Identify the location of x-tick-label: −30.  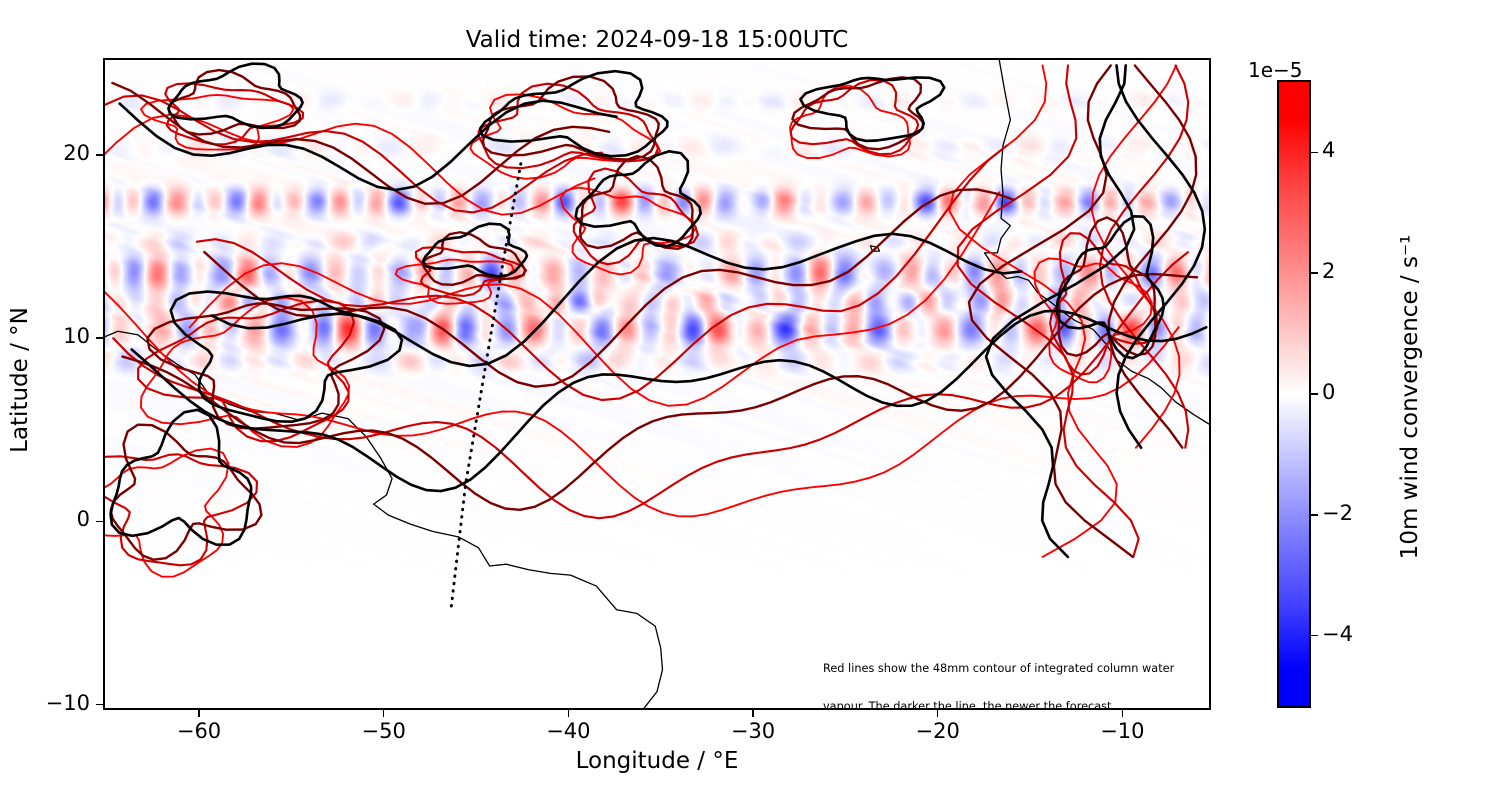
(753, 731).